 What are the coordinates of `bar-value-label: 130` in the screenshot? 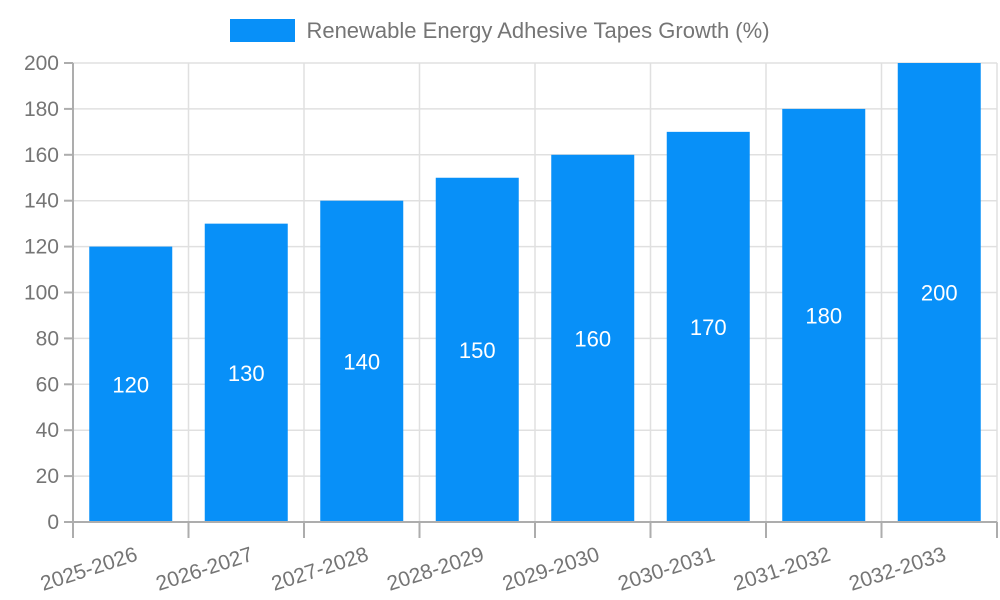 It's located at (246, 373).